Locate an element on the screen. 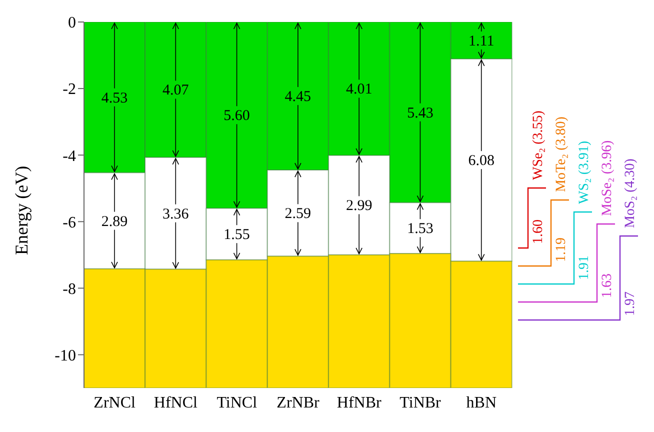 This screenshot has width=654, height=432. data-label: 4.53 is located at coordinates (114, 98).